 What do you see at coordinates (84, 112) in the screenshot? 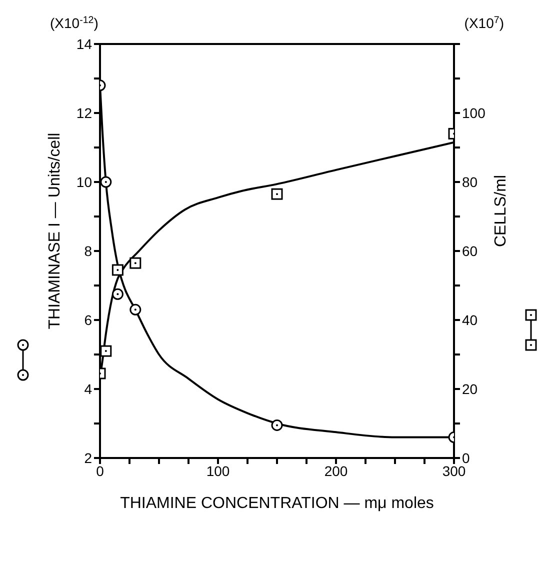
I see `y-tick-label: 12` at bounding box center [84, 112].